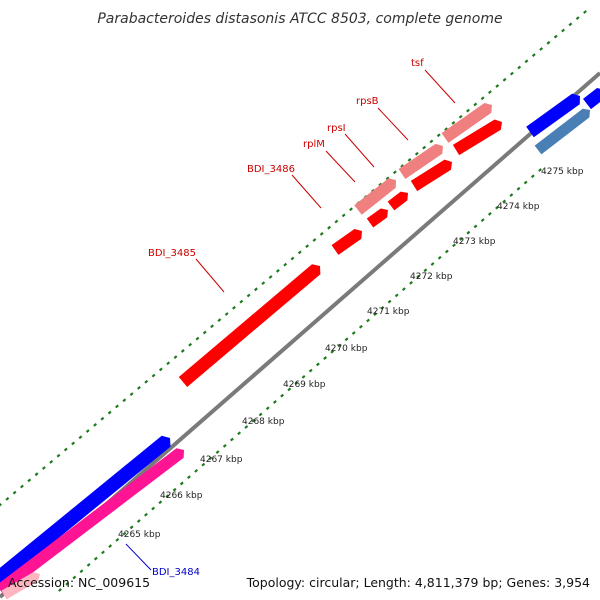 The image size is (600, 600). I want to click on gene-label: BDI_3486, so click(271, 169).